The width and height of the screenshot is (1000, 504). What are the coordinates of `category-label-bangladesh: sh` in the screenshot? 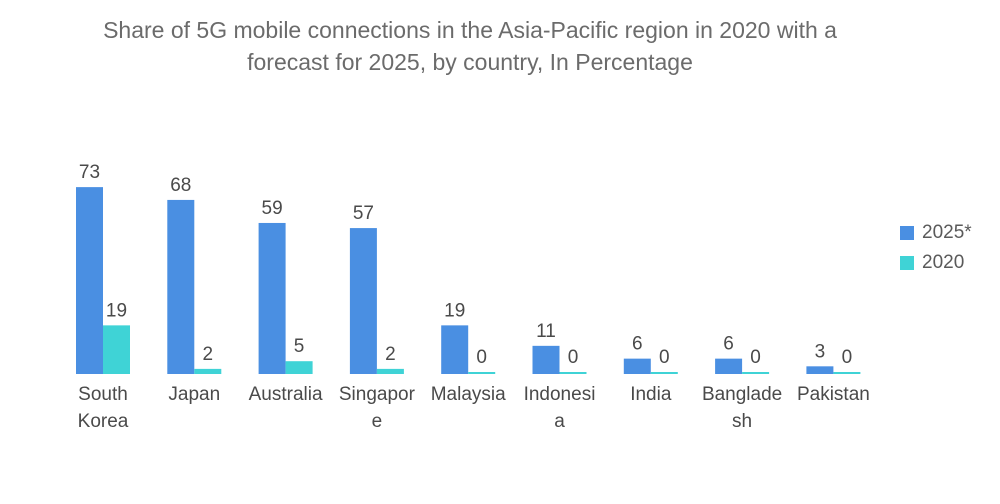 It's located at (742, 421).